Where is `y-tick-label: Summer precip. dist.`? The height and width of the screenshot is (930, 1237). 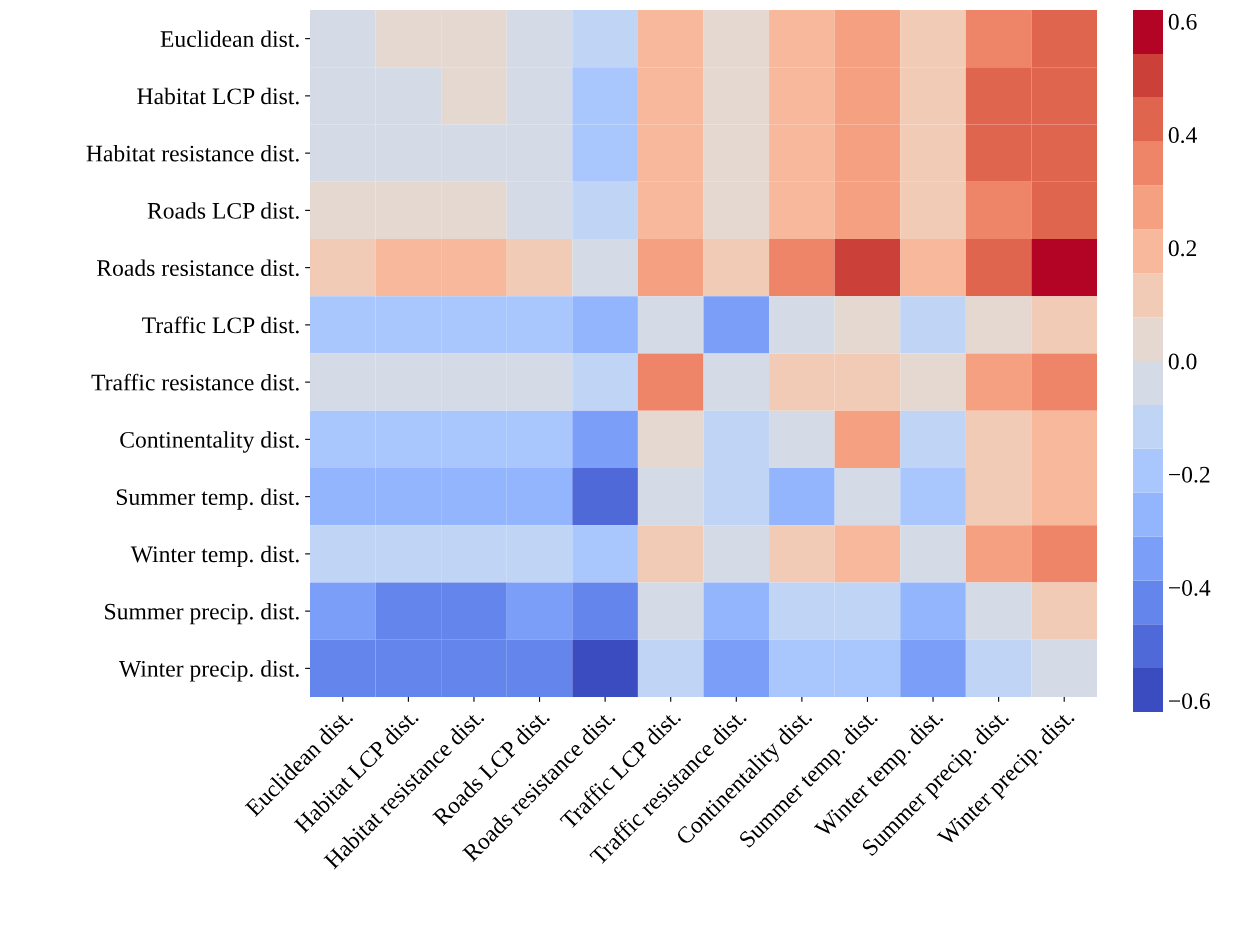 y-tick-label: Summer precip. dist. is located at coordinates (202, 613).